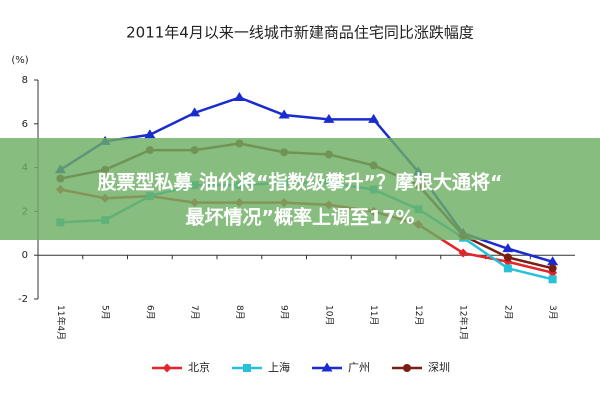 Image resolution: width=600 pixels, height=404 pixels. What do you see at coordinates (300, 217) in the screenshot?
I see `banner-text: 最坏情况”概率上调至17%` at bounding box center [300, 217].